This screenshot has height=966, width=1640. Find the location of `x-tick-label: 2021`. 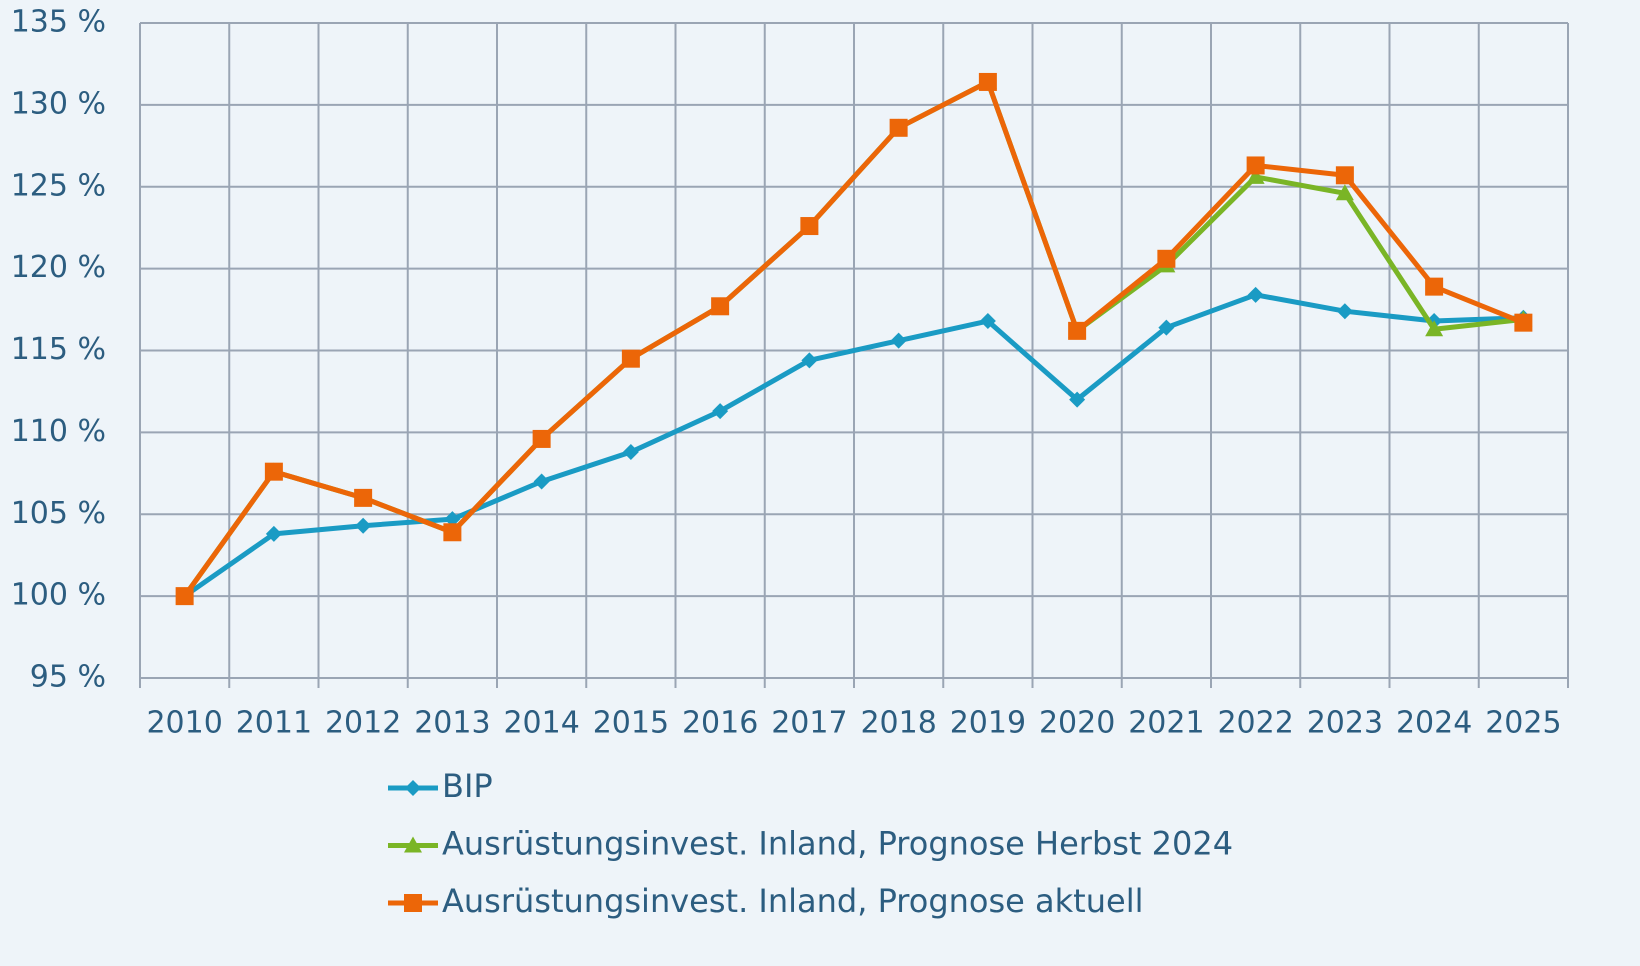

x-tick-label: 2021 is located at coordinates (1166, 723).